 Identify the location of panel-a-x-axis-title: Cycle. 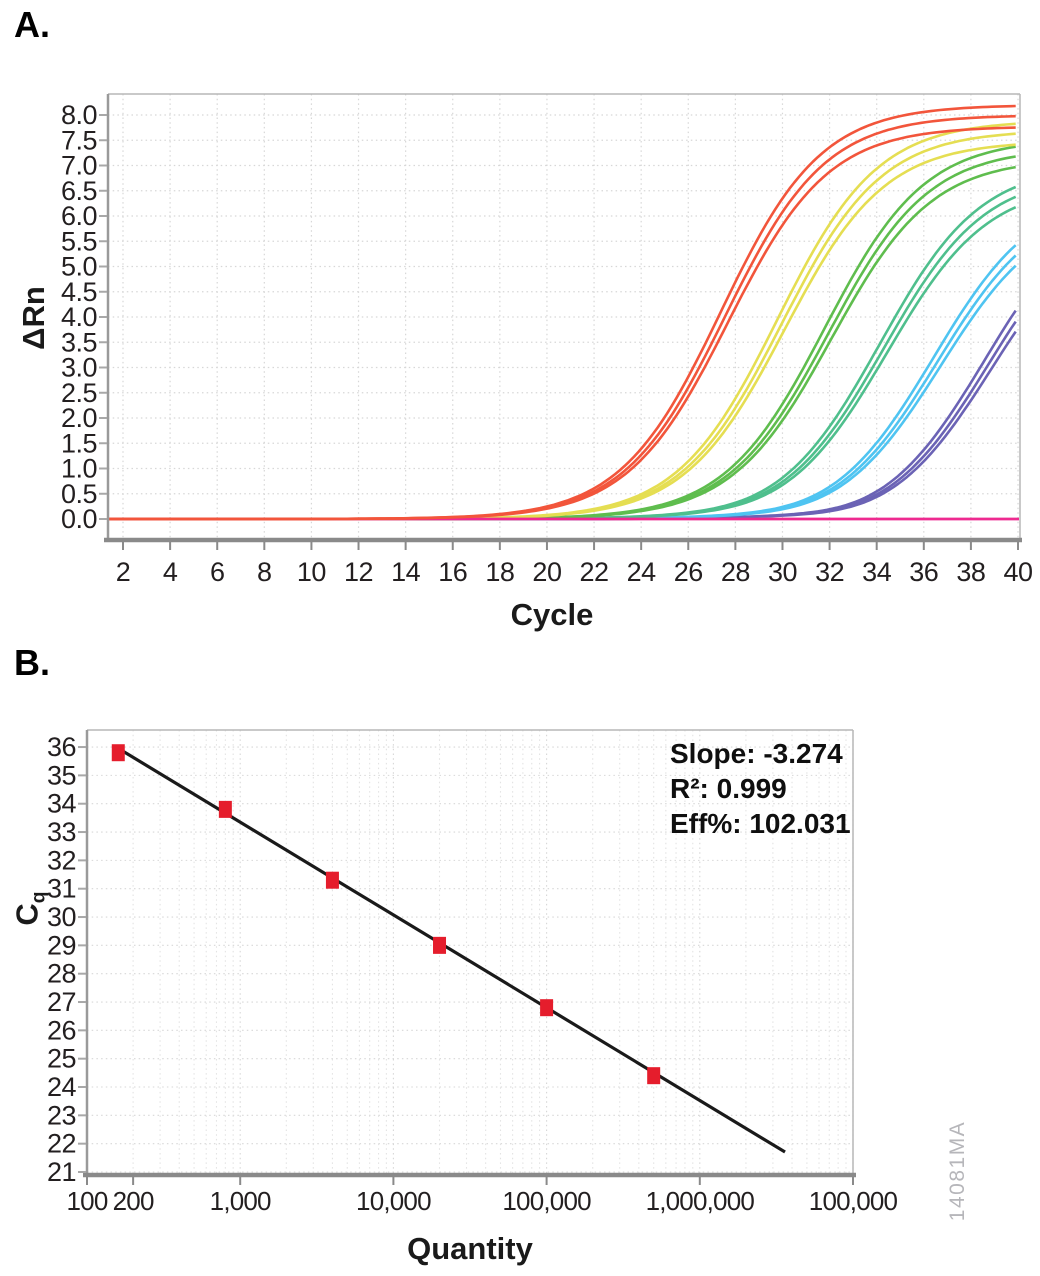
(552, 614).